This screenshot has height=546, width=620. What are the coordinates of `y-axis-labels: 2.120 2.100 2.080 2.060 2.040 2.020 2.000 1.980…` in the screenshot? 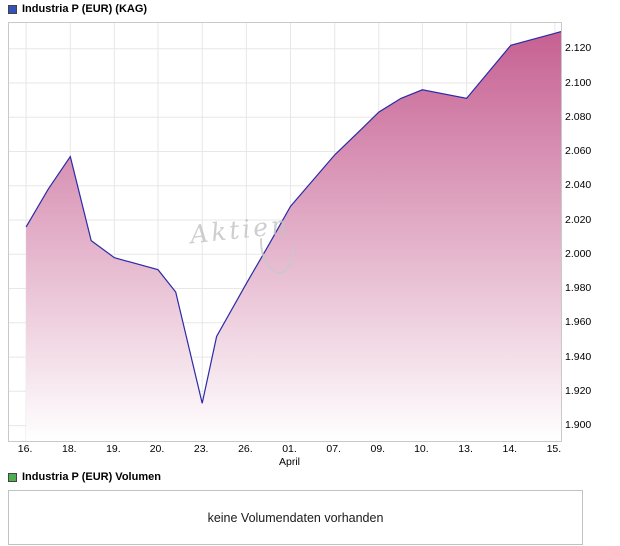 It's located at (592, 231).